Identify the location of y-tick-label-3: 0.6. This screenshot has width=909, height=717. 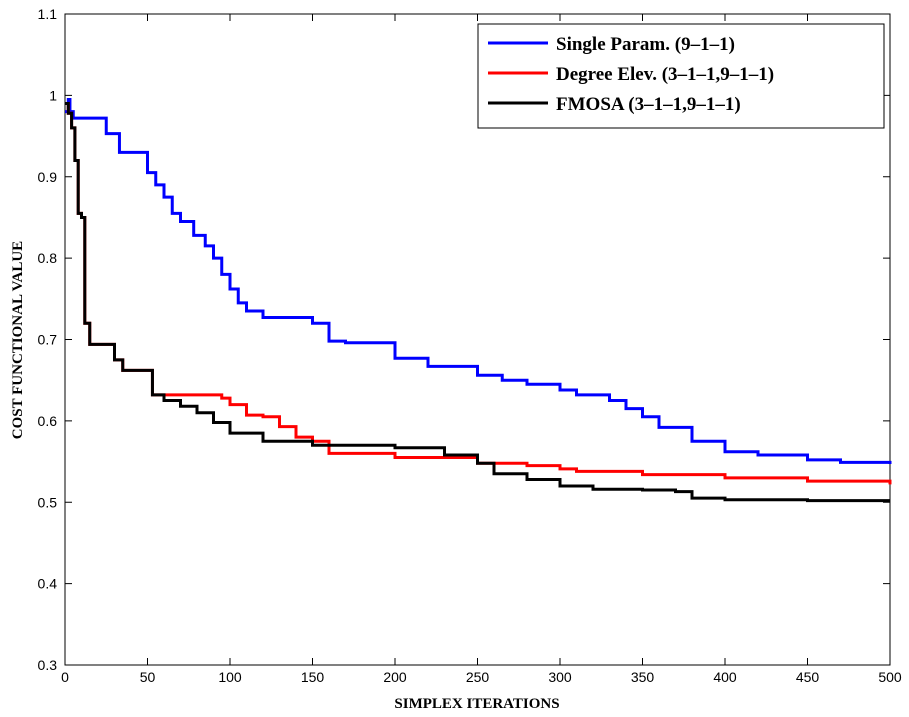
(48, 421).